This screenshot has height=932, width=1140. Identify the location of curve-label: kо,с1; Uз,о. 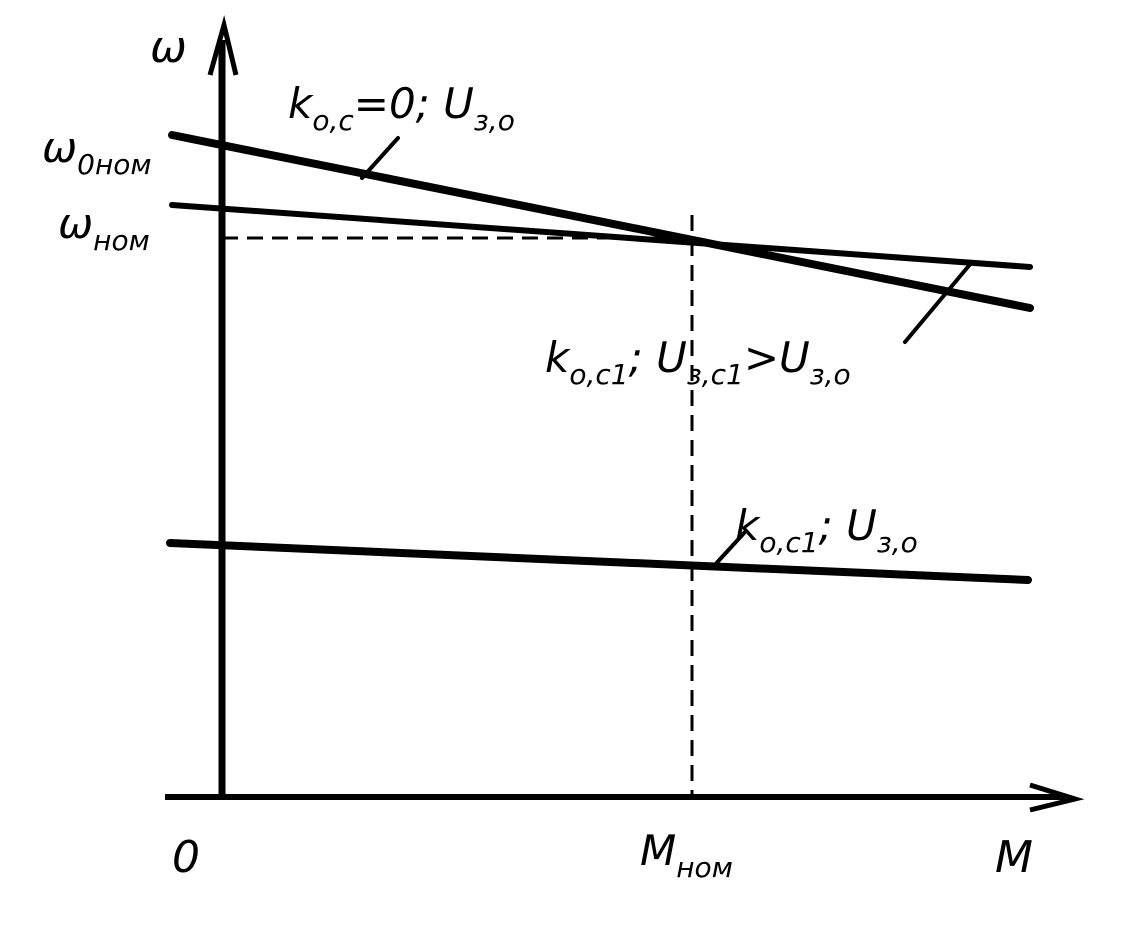
(826, 530).